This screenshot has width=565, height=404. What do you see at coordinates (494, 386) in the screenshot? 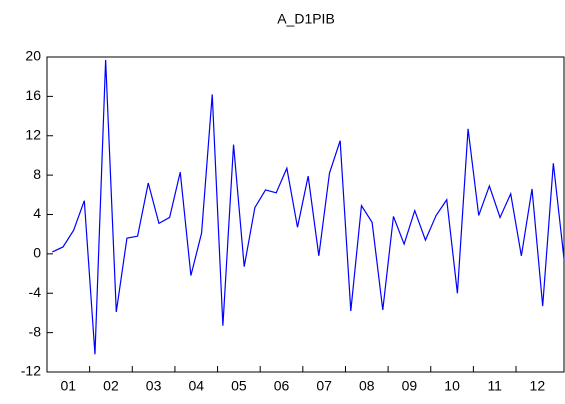
I see `x-tick-label: 11` at bounding box center [494, 386].